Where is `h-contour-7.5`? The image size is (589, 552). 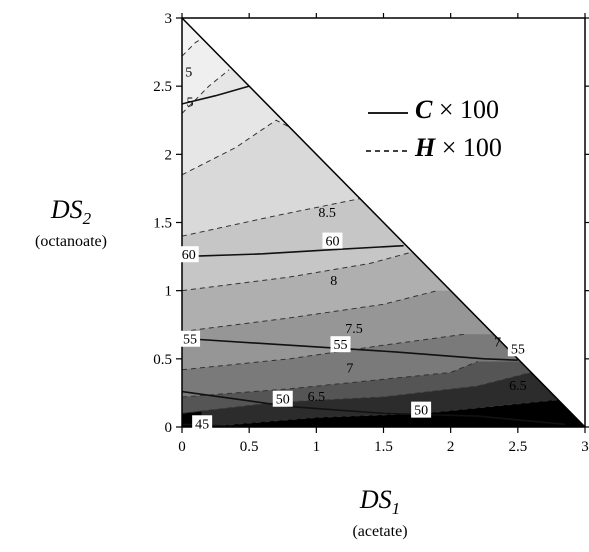 h-contour-7.5 is located at coordinates (310, 311).